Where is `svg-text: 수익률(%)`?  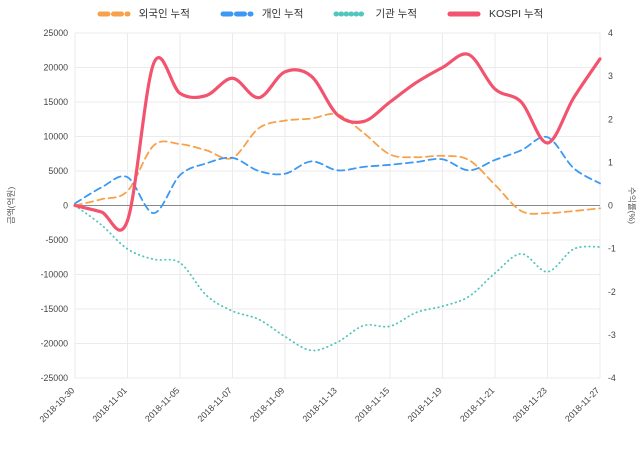 svg-text: 수익률(%) is located at coordinates (632, 205).